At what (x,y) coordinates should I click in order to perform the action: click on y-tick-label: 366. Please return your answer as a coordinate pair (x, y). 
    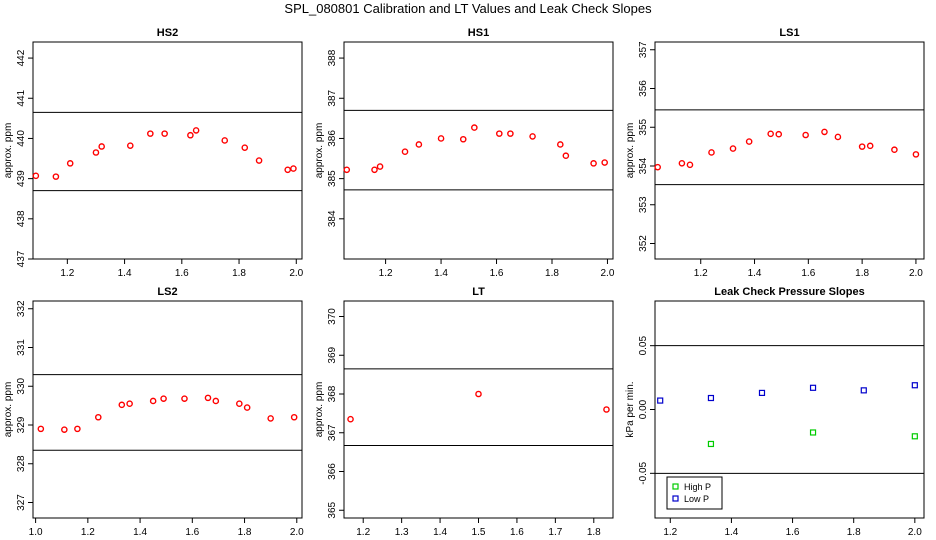
    Looking at the image, I should click on (332, 471).